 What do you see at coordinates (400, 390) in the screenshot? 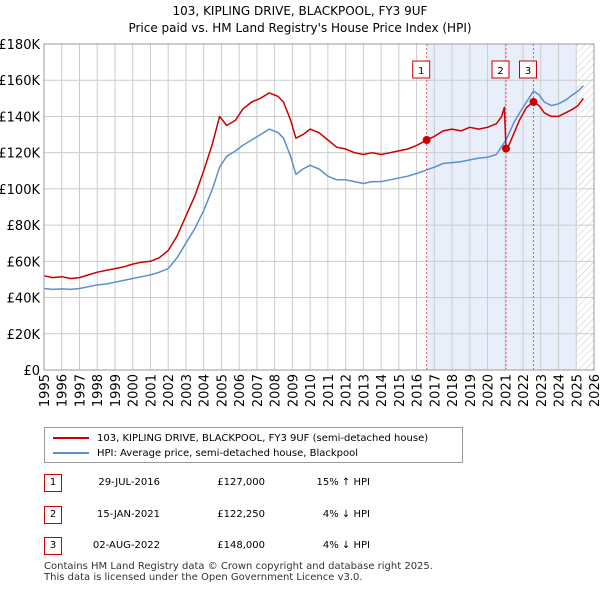
I see `x-tick-label: 2015` at bounding box center [400, 390].